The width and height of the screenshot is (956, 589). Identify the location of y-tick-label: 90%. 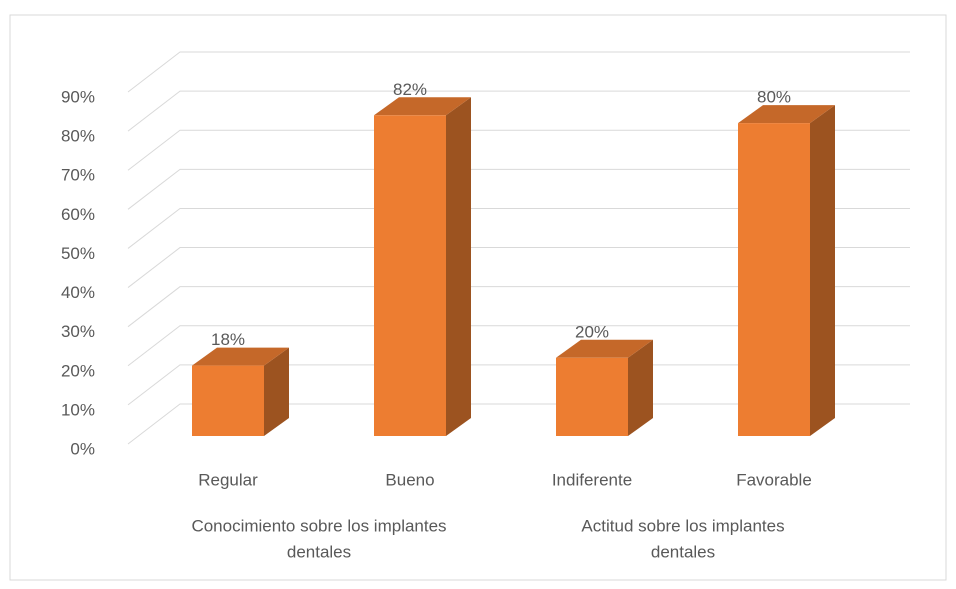
(78, 96).